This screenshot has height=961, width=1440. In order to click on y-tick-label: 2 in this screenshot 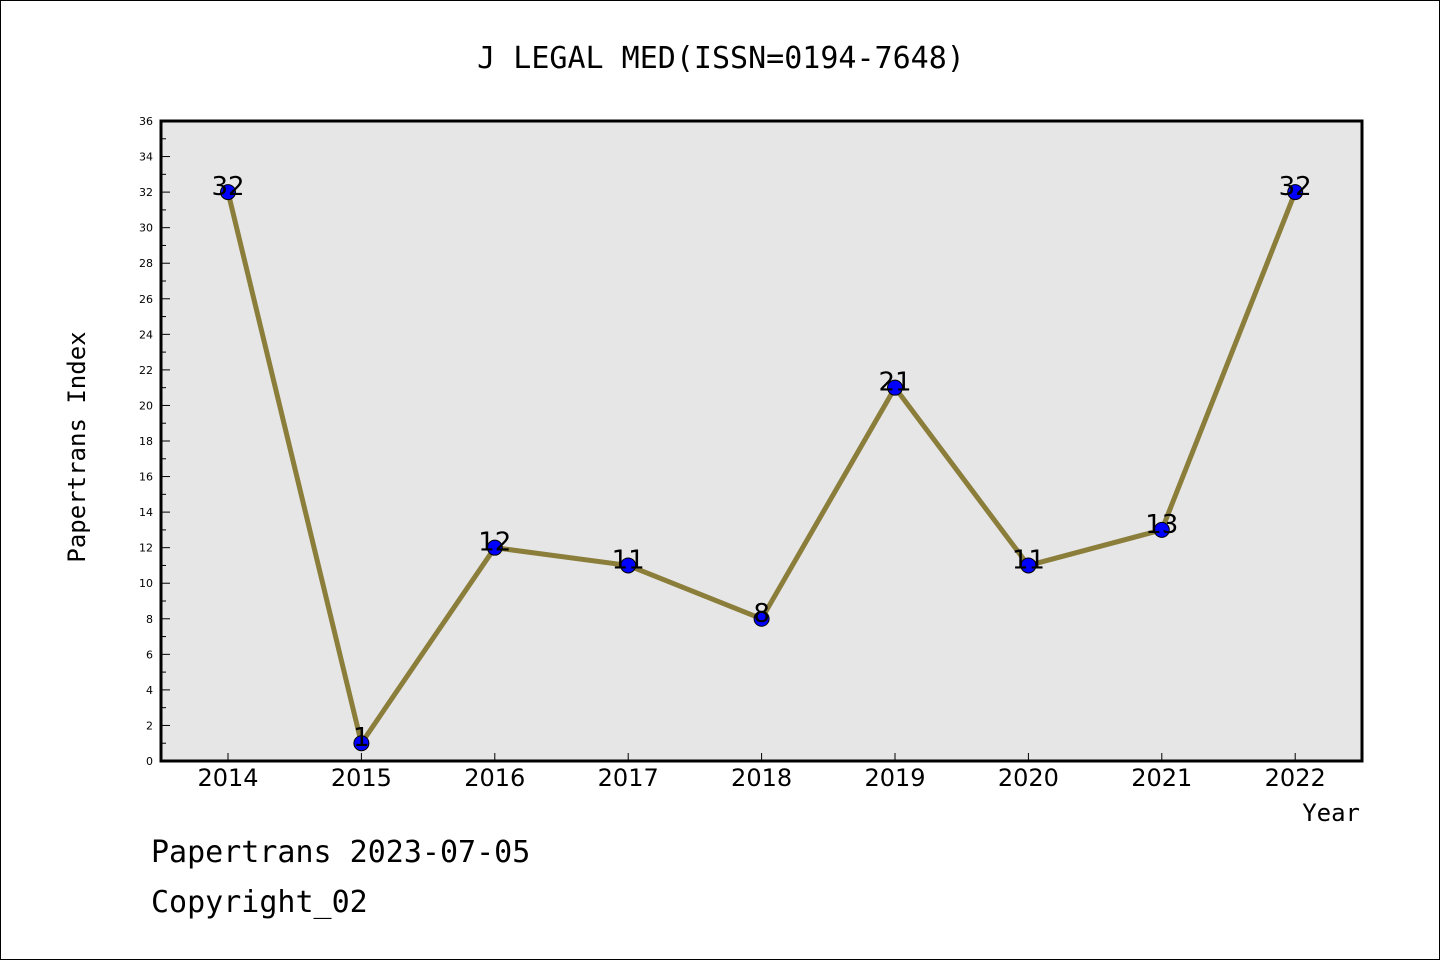, I will do `click(149, 725)`.